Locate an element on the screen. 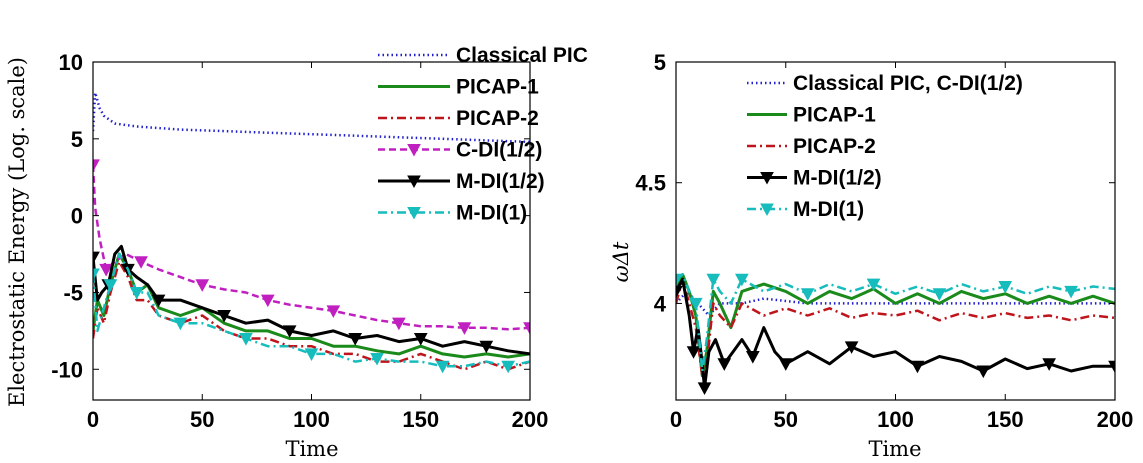 This screenshot has height=463, width=1143. right-chart-ytick-label-1: 4.5 is located at coordinates (650, 183).